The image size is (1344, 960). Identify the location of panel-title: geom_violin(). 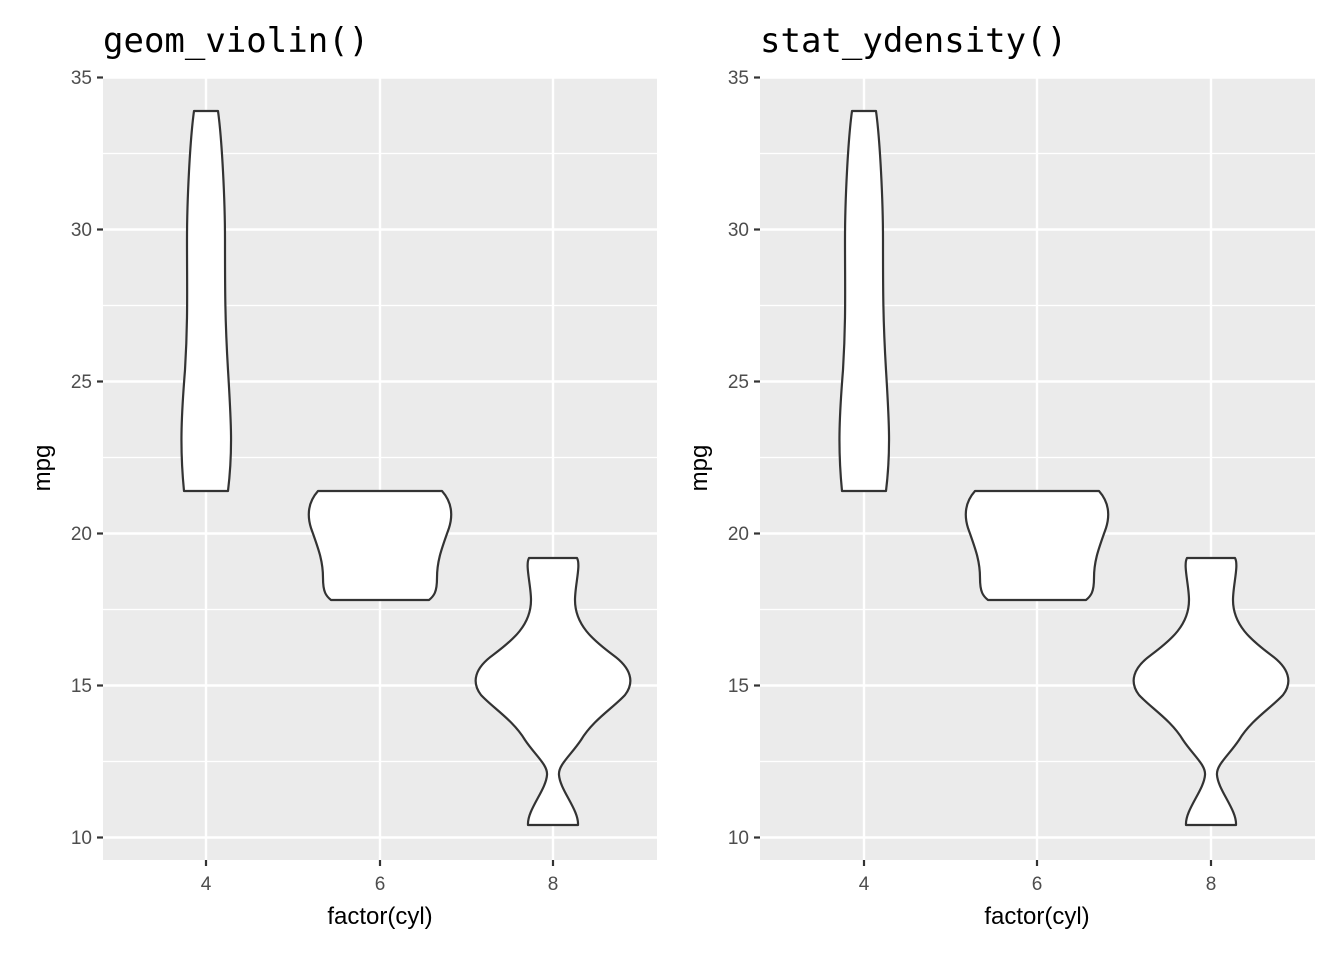
(236, 41).